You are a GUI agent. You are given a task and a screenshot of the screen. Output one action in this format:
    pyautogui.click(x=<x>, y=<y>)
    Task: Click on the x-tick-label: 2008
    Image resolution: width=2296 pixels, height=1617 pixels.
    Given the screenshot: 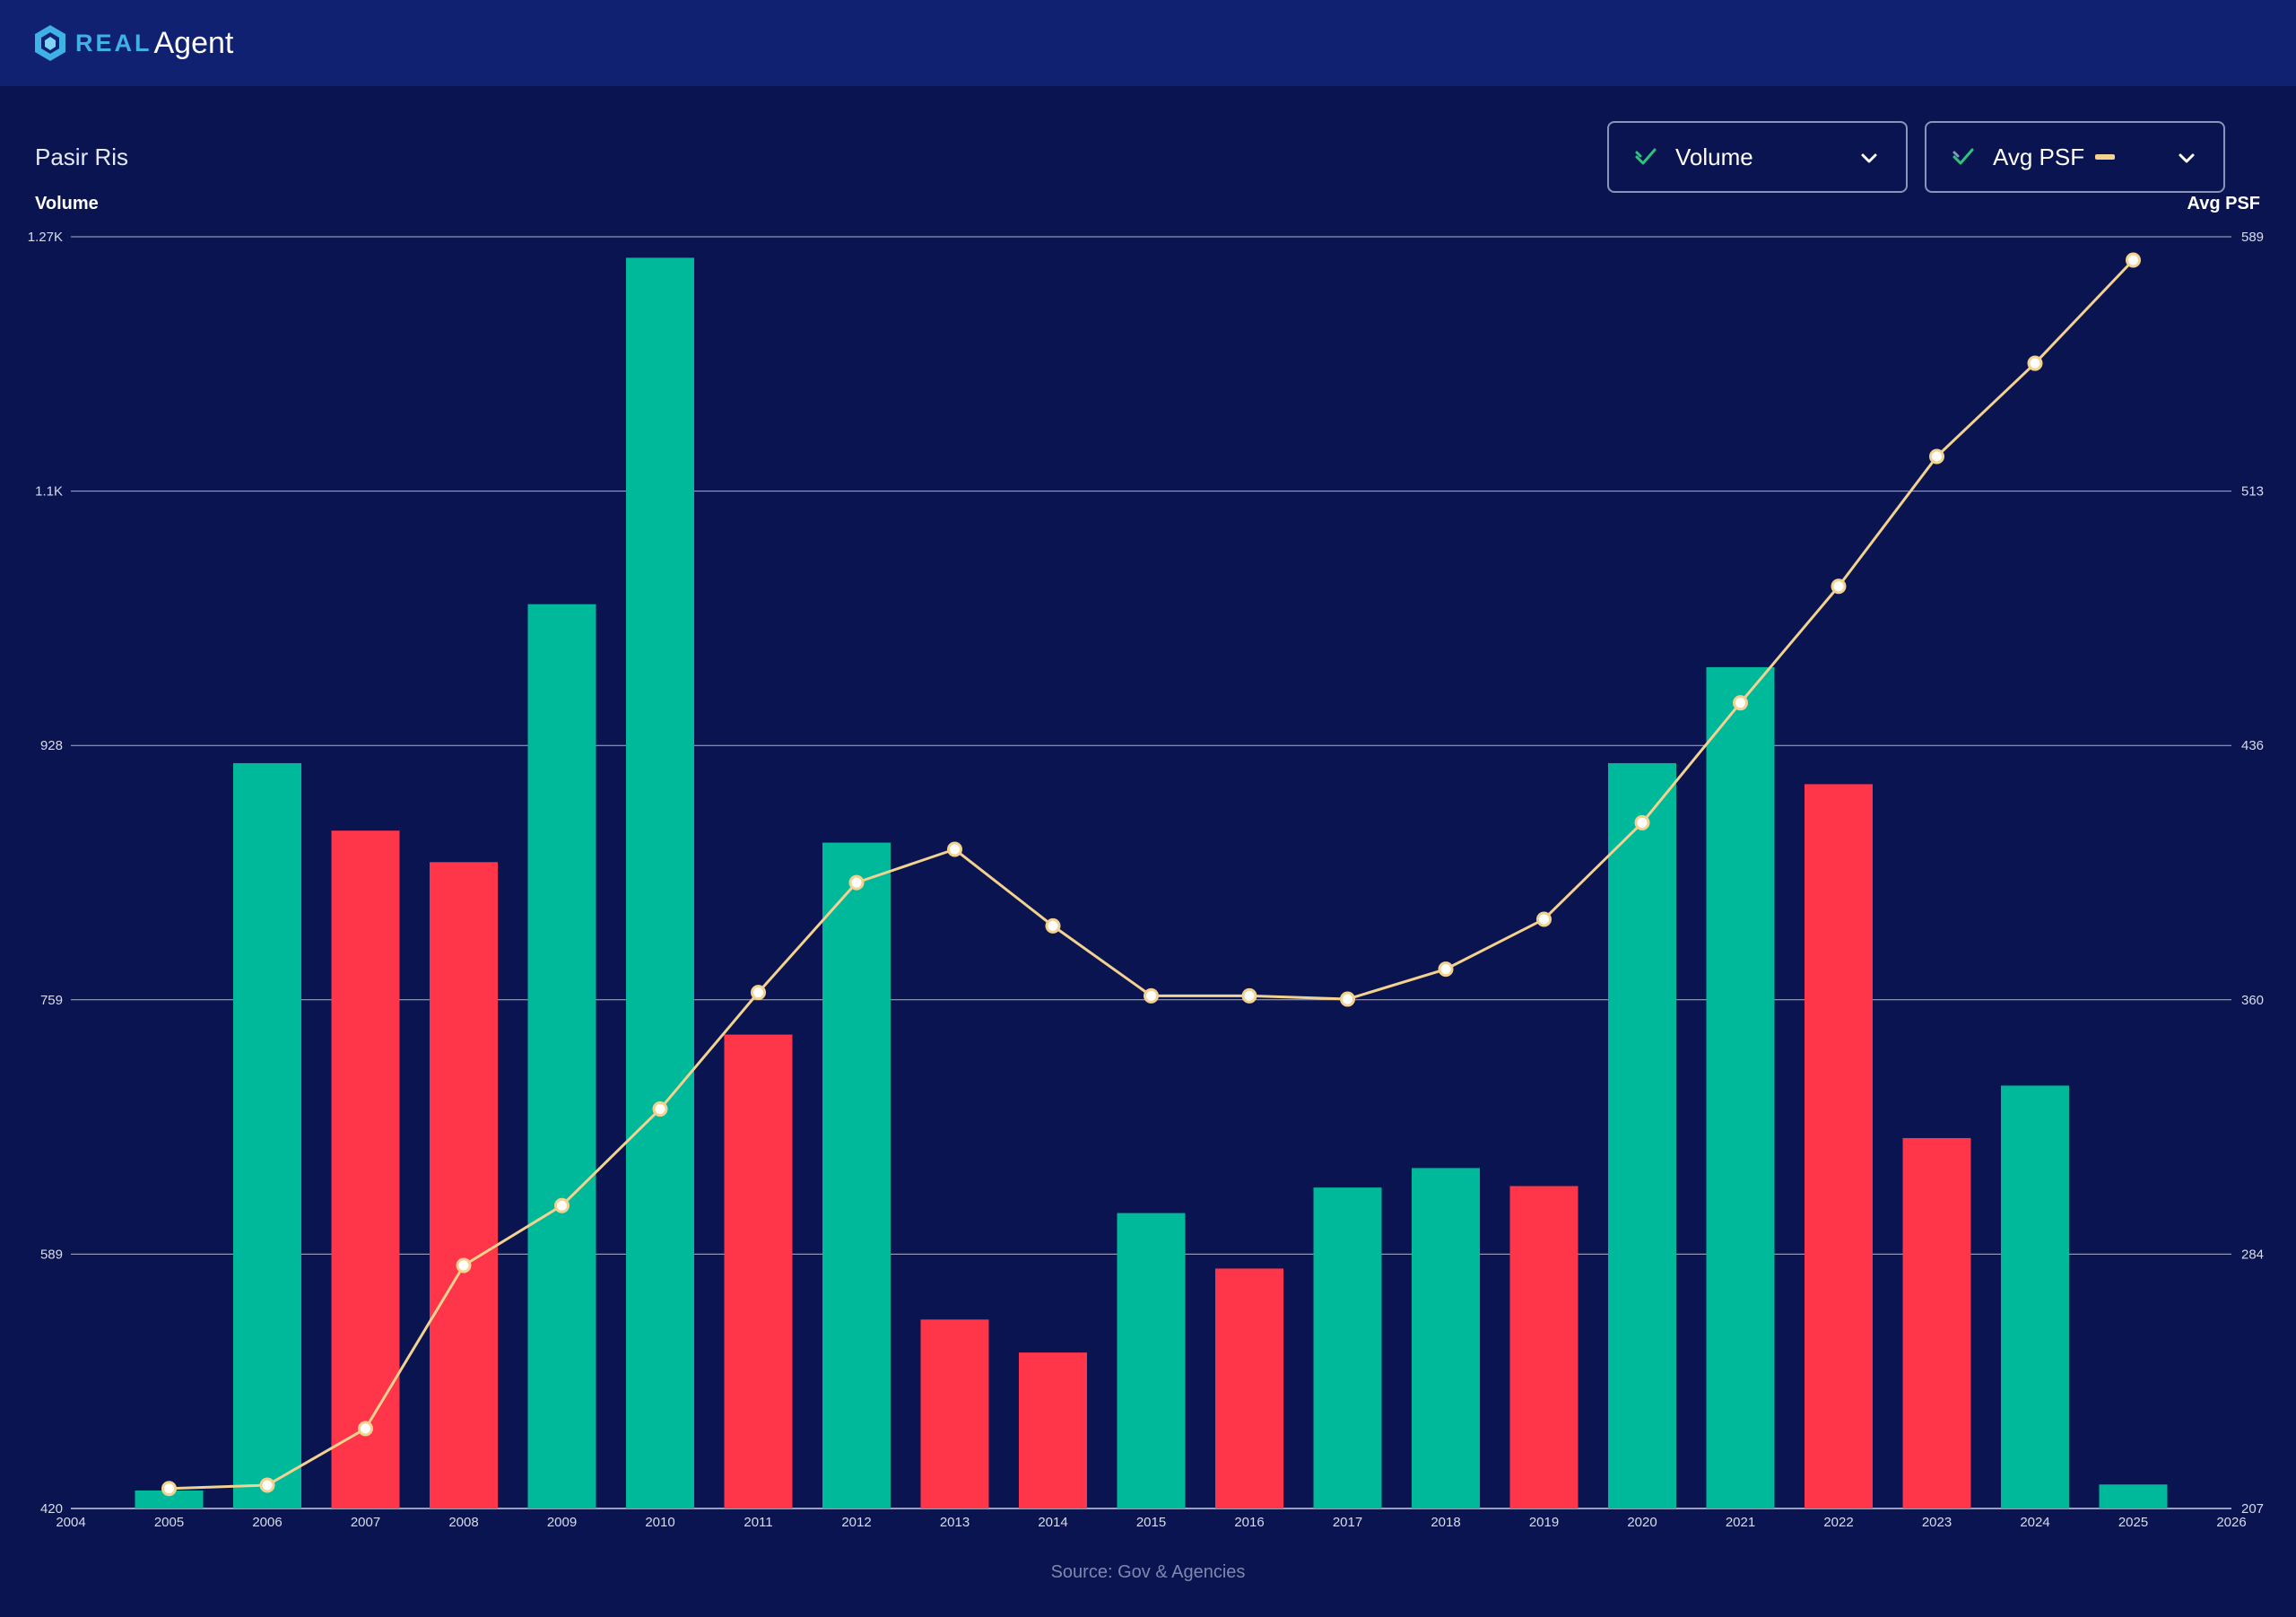 What is the action you would take?
    pyautogui.click(x=463, y=1522)
    